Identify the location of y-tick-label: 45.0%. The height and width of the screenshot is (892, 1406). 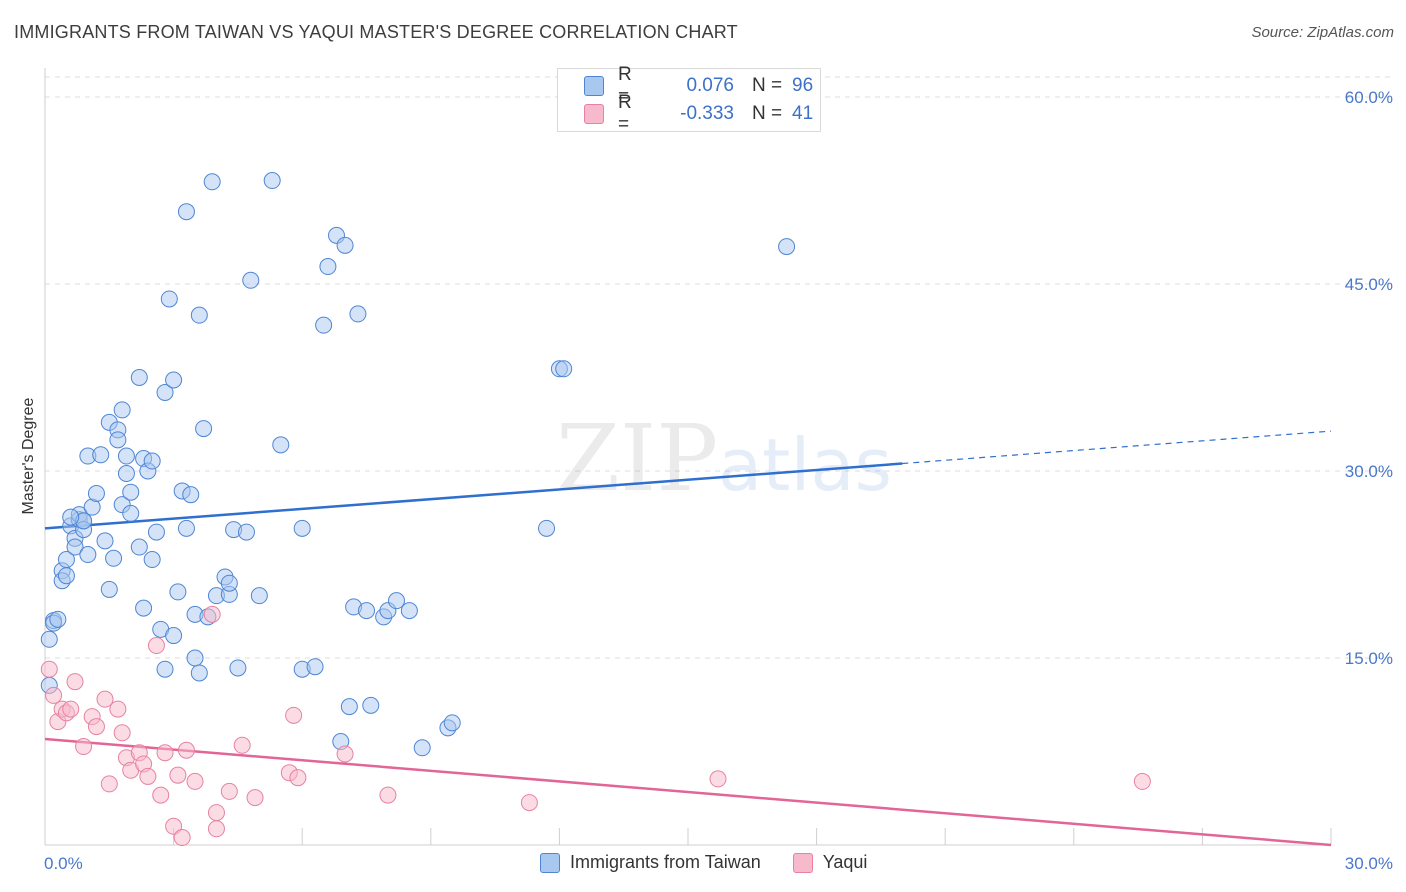
(1369, 284).